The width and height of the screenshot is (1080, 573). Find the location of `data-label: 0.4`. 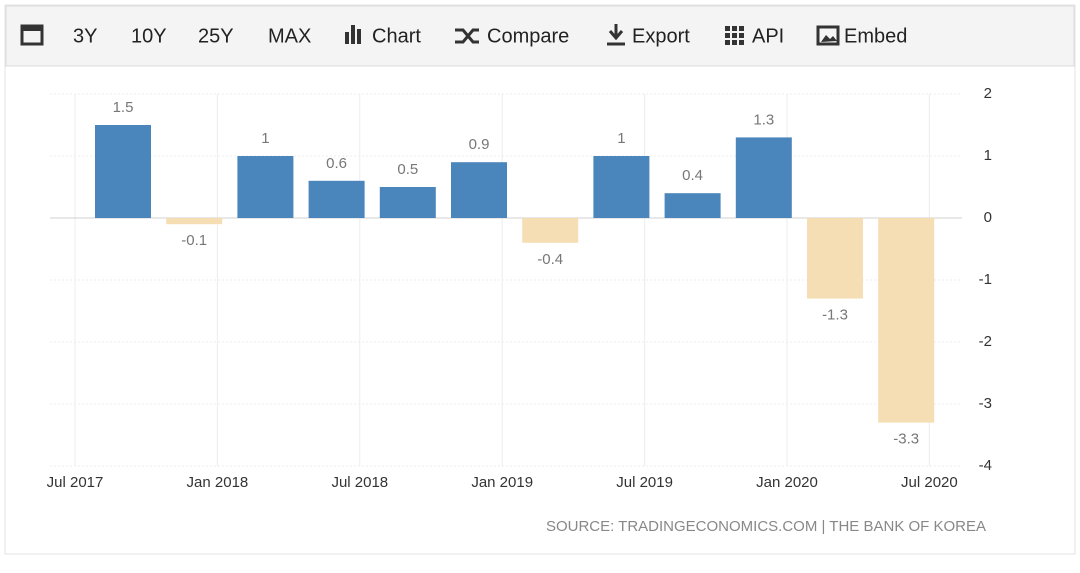

data-label: 0.4 is located at coordinates (692, 175).